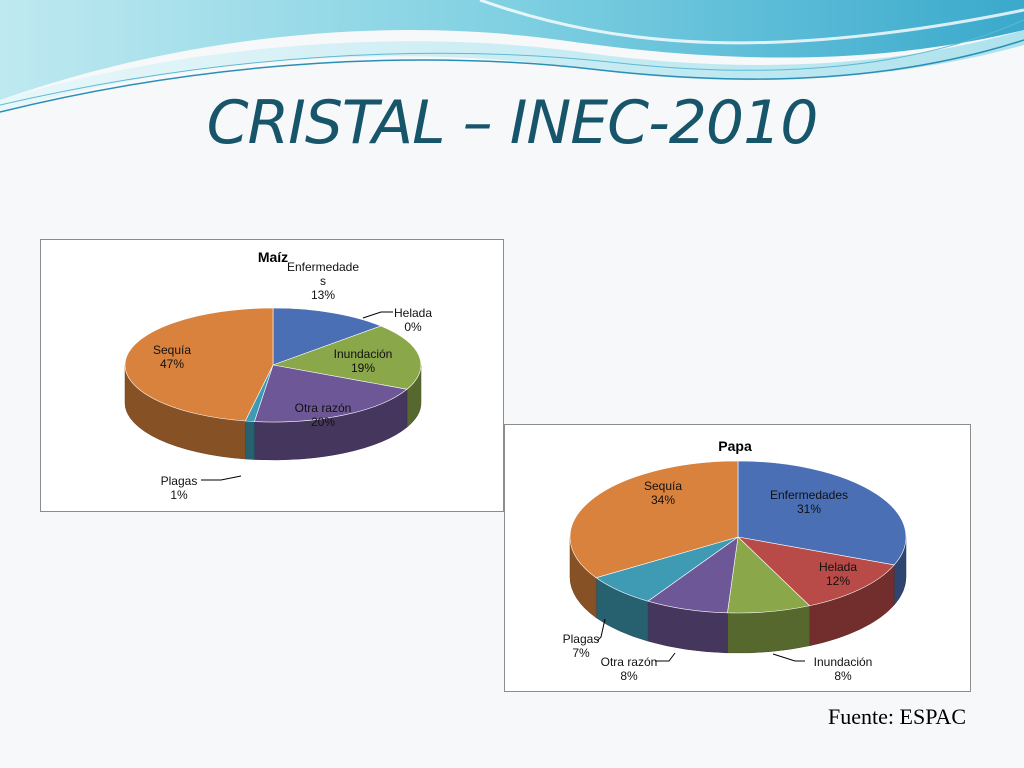 Image resolution: width=1024 pixels, height=768 pixels. What do you see at coordinates (629, 669) in the screenshot?
I see `data-label-otra-razon: Otra razón 8%` at bounding box center [629, 669].